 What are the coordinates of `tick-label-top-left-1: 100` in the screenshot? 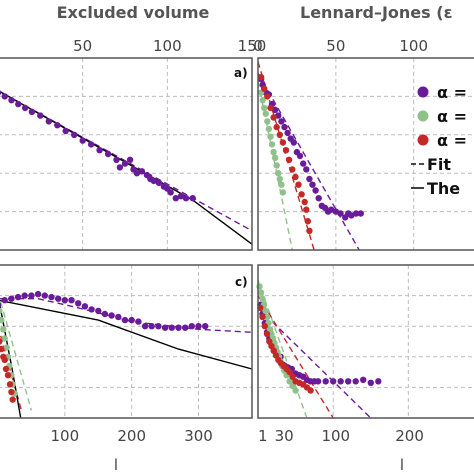 It's located at (167, 46).